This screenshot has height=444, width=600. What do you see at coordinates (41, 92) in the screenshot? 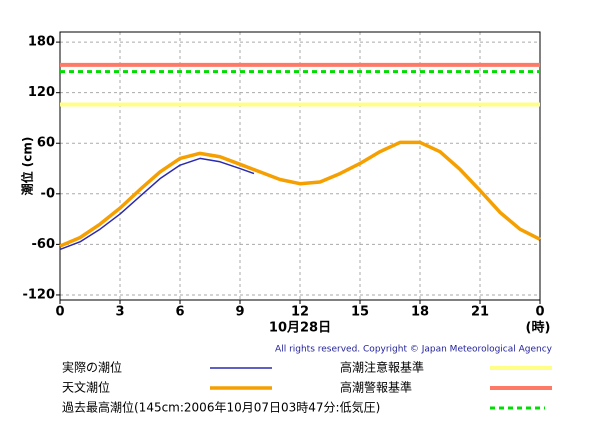
I see `y-tick-label: 120` at bounding box center [41, 92].